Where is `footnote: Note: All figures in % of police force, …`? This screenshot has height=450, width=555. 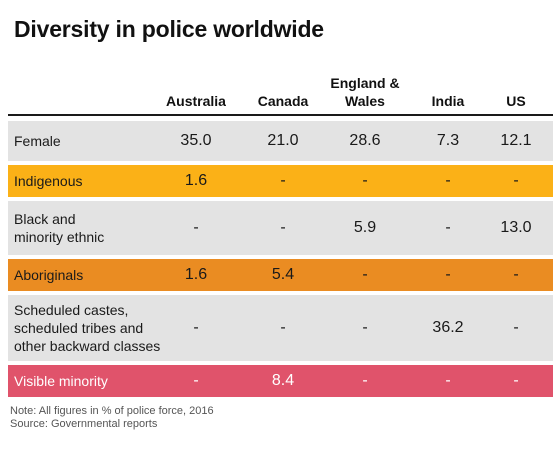 footnote: Note: All figures in % of police force, … is located at coordinates (112, 418).